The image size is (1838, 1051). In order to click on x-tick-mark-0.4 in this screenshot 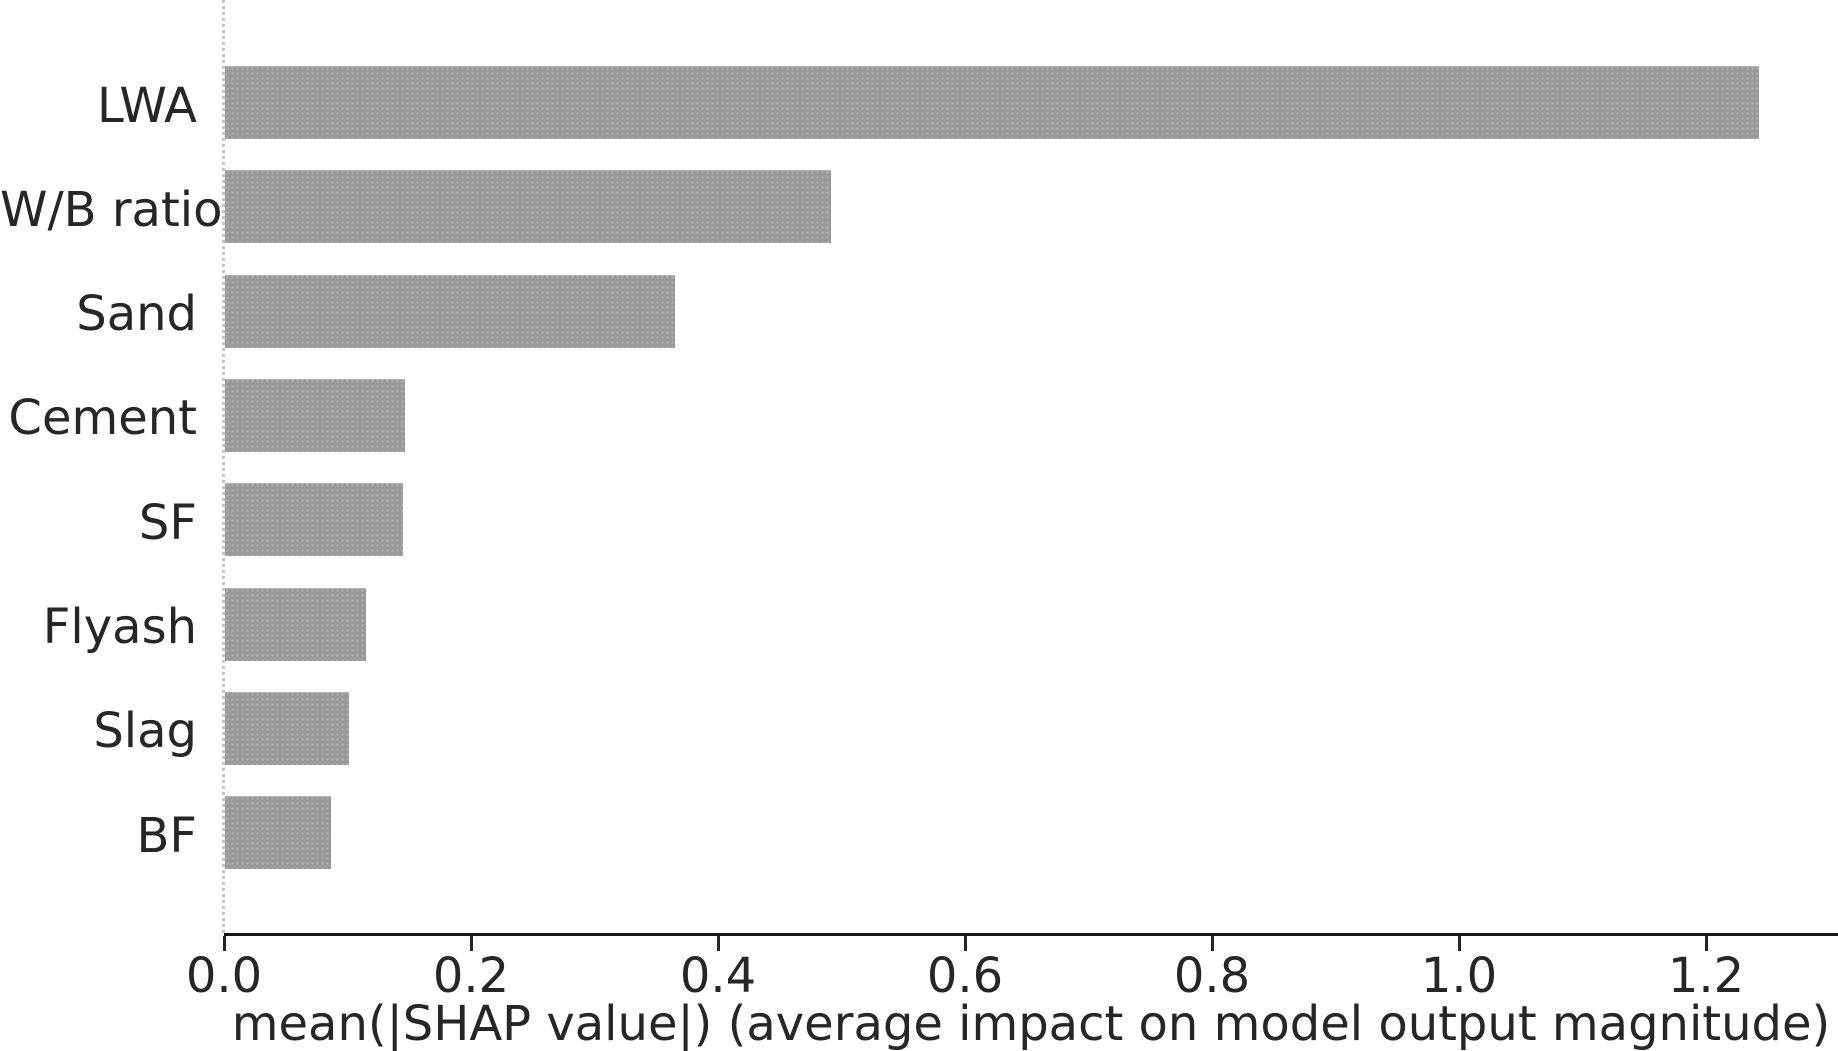, I will do `click(718, 943)`.